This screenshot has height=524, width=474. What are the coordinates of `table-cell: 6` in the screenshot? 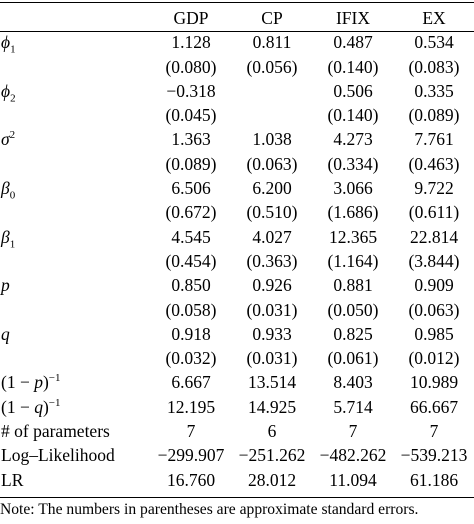 It's located at (272, 431).